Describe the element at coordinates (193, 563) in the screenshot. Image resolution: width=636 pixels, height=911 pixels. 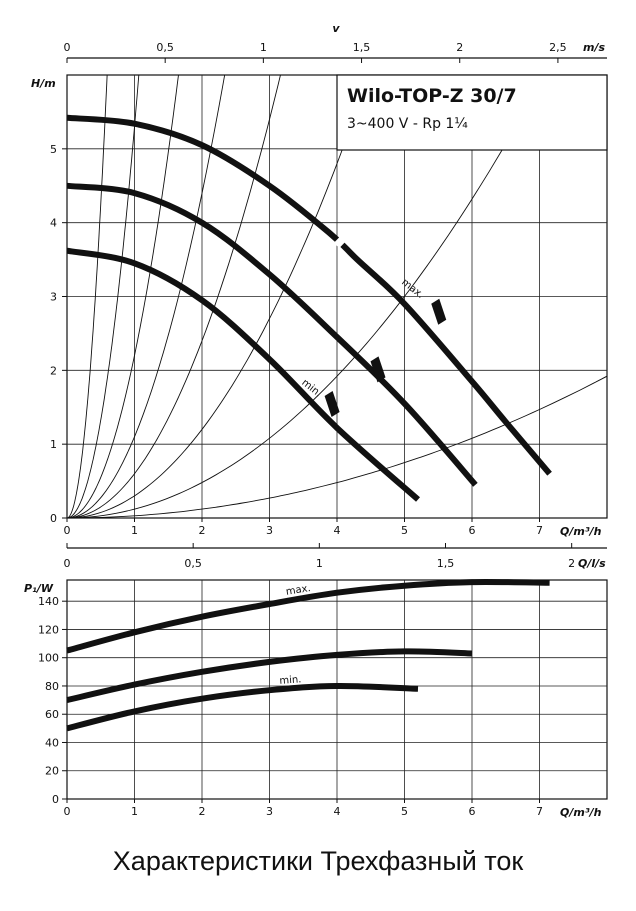
I see `flow-ls-tick-label: 0,5` at that location.